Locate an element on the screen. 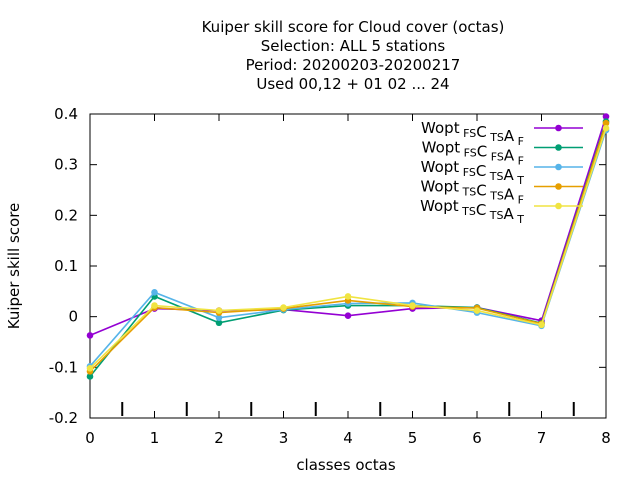 The width and height of the screenshot is (640, 480). x-tick-label: 0 is located at coordinates (90, 438).